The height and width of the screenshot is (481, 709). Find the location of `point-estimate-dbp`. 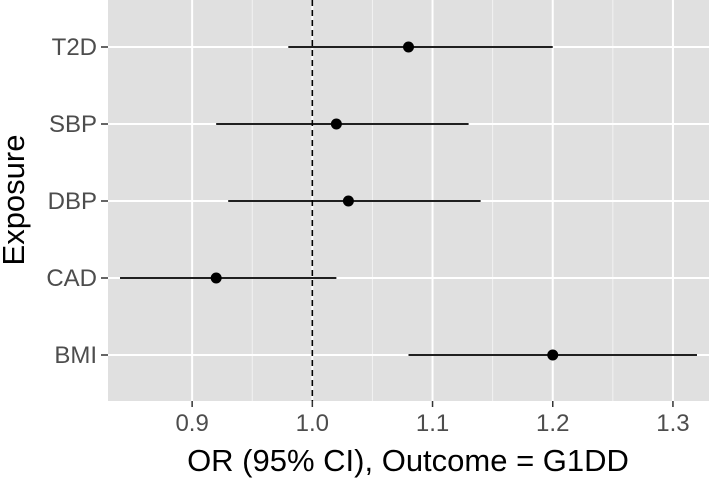

point-estimate-dbp is located at coordinates (348, 201).